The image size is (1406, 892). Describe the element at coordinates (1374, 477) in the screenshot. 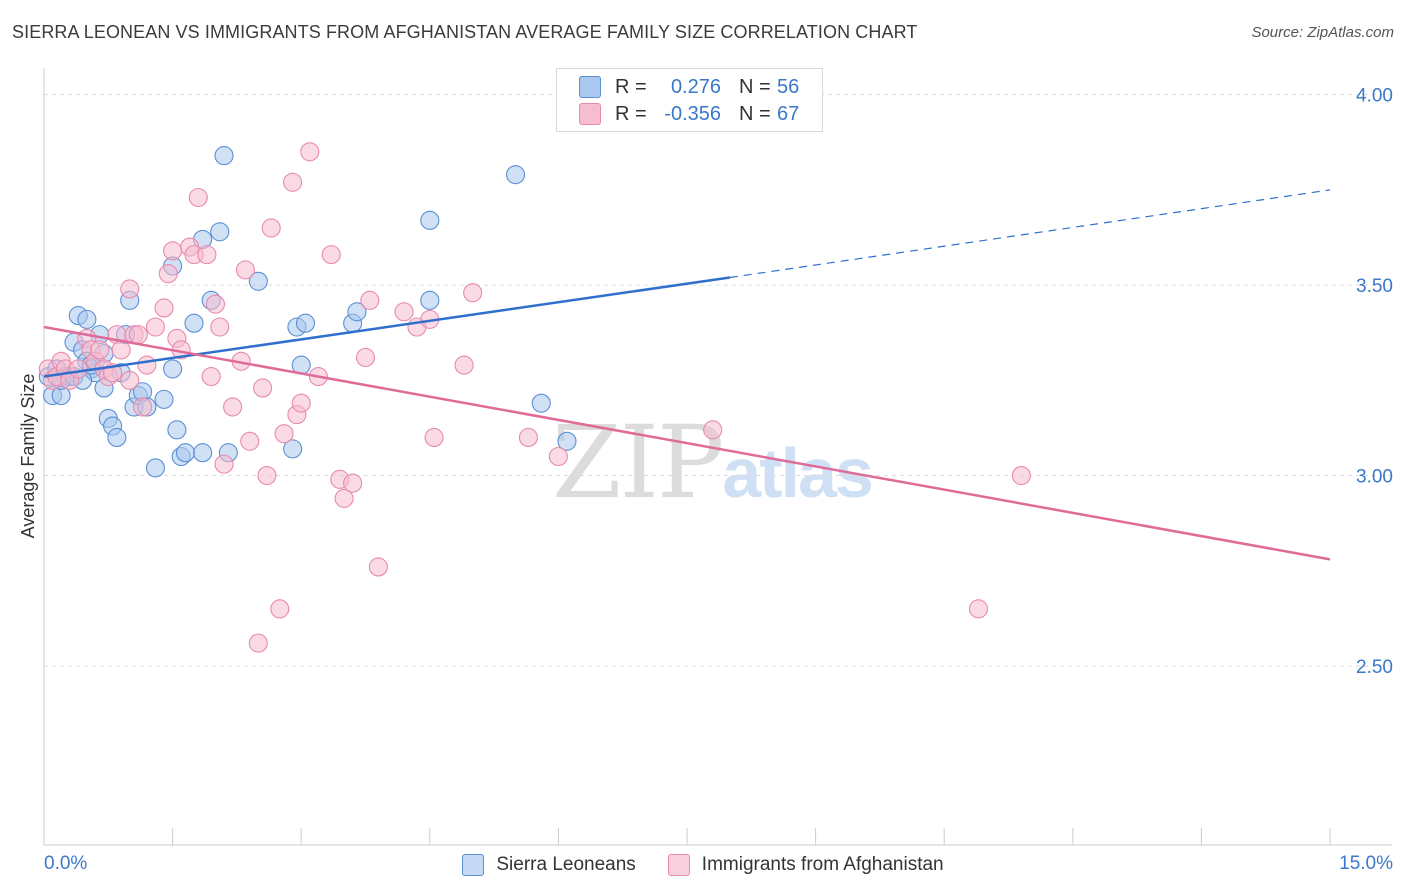

I see `y-tick-label: 3.00` at that location.